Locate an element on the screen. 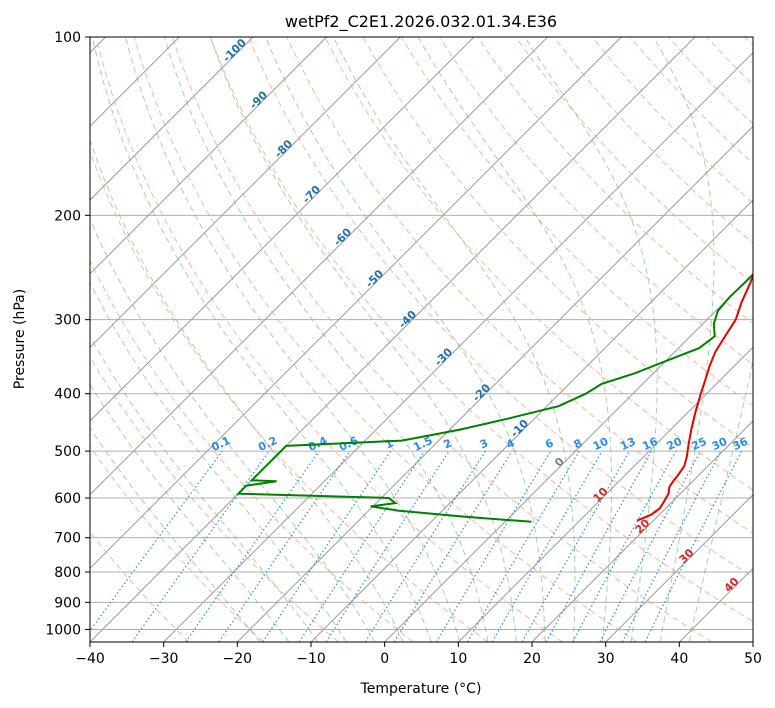 This screenshot has height=708, width=775. y-tick-label: 400 is located at coordinates (67, 395).